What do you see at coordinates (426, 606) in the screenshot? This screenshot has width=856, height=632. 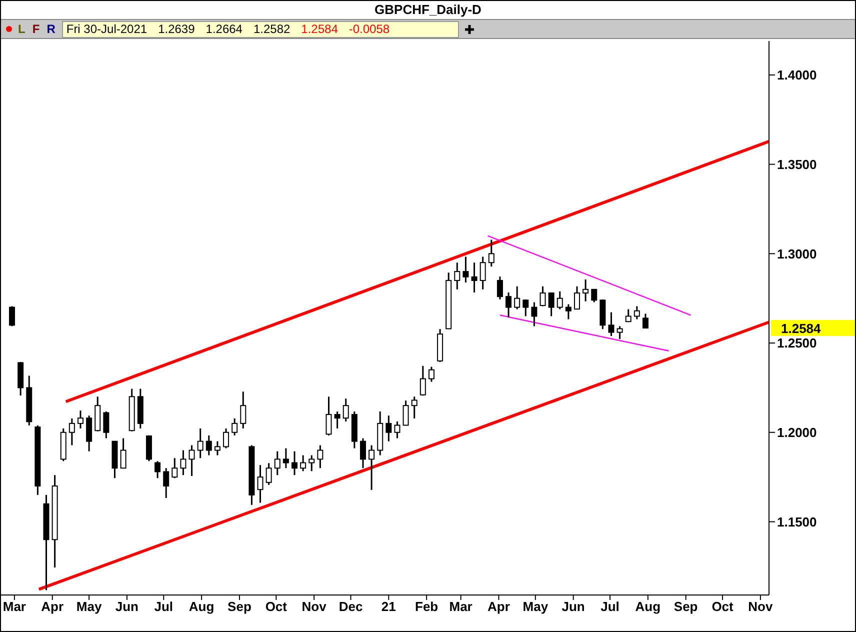 I see `x-tick-label: Feb` at bounding box center [426, 606].